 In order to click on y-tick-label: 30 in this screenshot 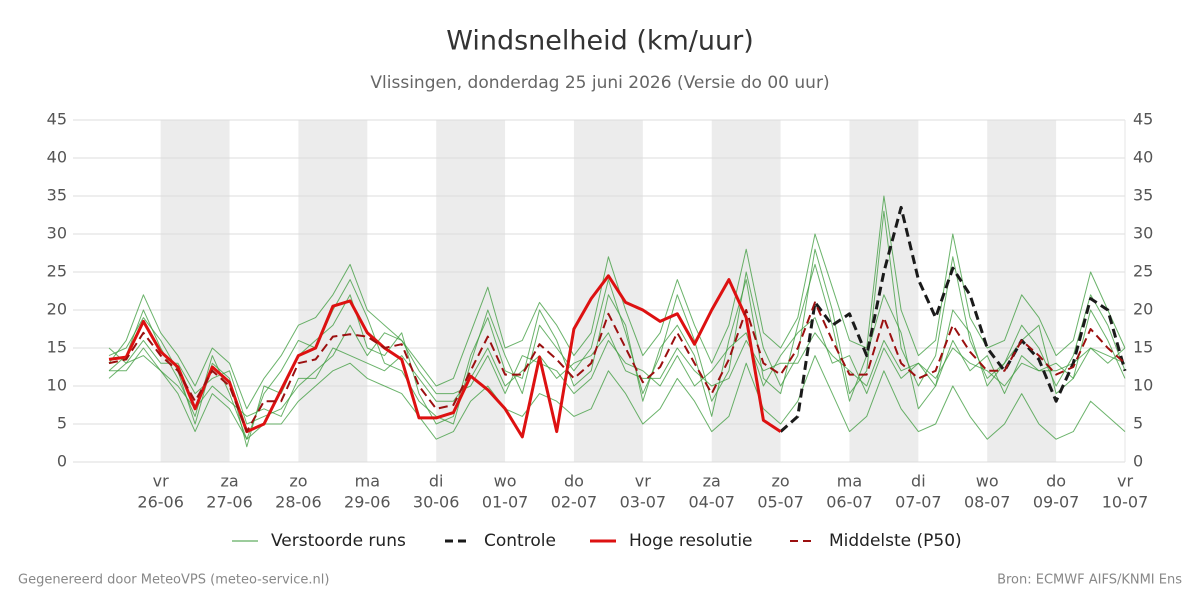, I will do `click(57, 233)`.